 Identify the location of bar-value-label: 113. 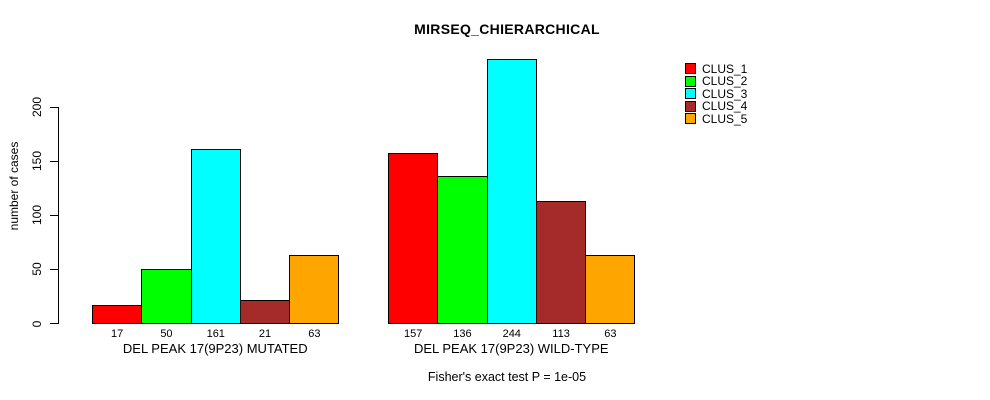
(561, 334).